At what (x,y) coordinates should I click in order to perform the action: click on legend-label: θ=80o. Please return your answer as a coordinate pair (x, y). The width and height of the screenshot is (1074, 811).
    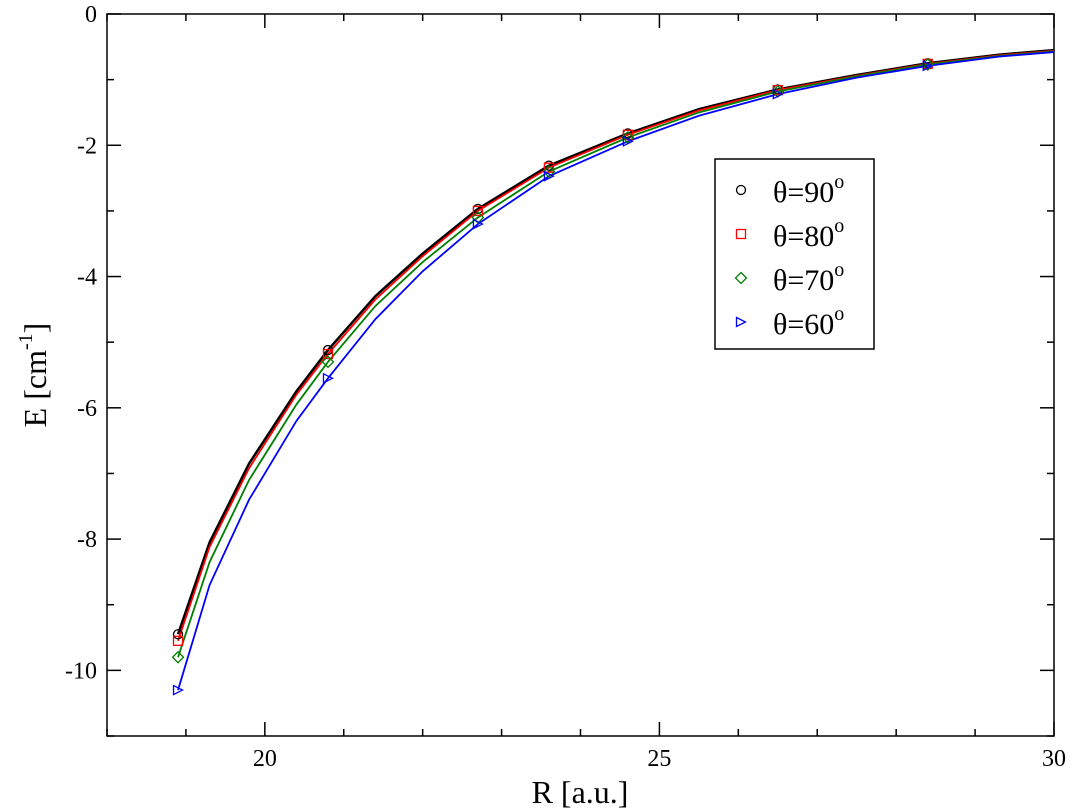
    Looking at the image, I should click on (808, 234).